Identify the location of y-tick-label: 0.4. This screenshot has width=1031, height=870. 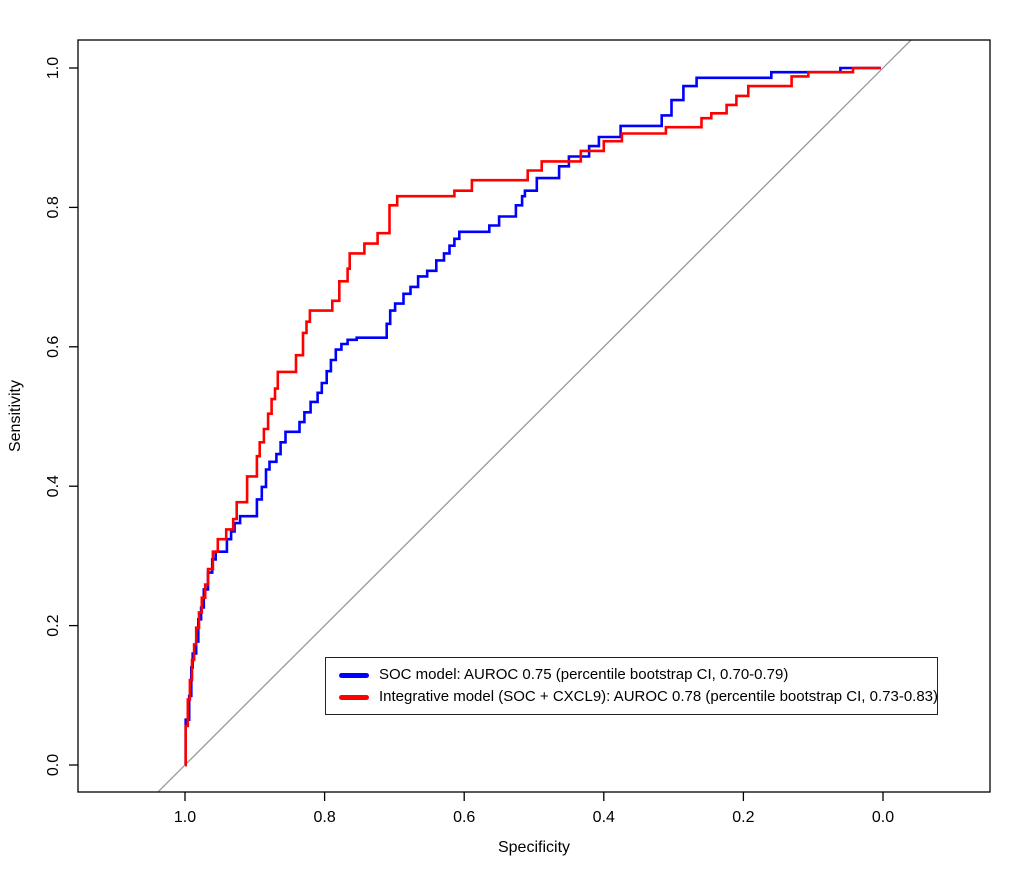
(53, 486).